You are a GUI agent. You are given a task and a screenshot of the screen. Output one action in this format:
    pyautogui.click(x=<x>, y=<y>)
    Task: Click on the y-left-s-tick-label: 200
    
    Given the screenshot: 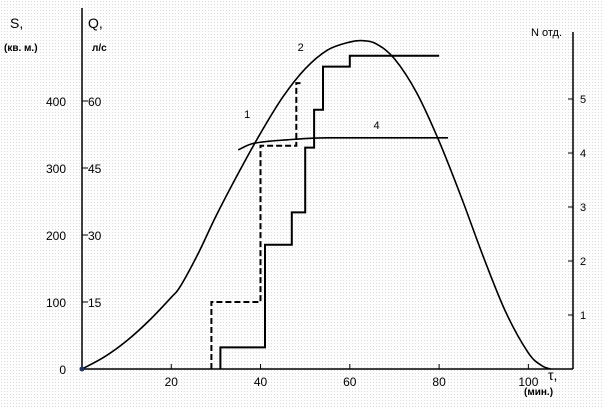 What is the action you would take?
    pyautogui.click(x=56, y=236)
    